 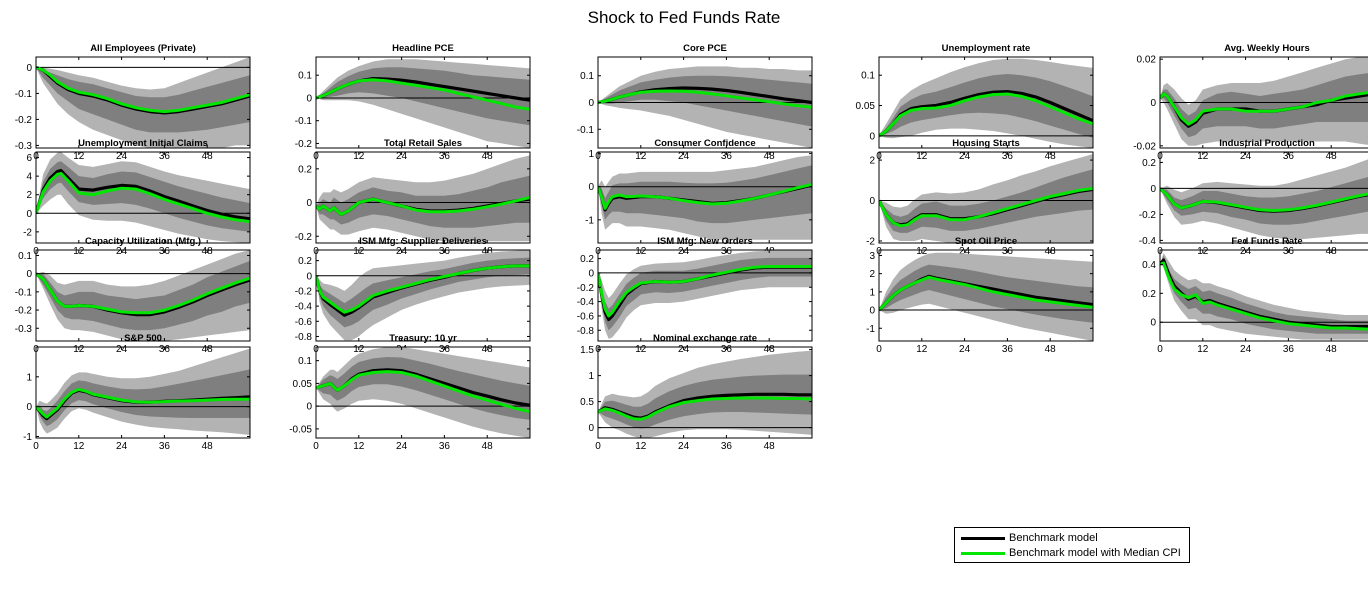 I want to click on y-tick-label: -0.4, so click(x=1148, y=241).